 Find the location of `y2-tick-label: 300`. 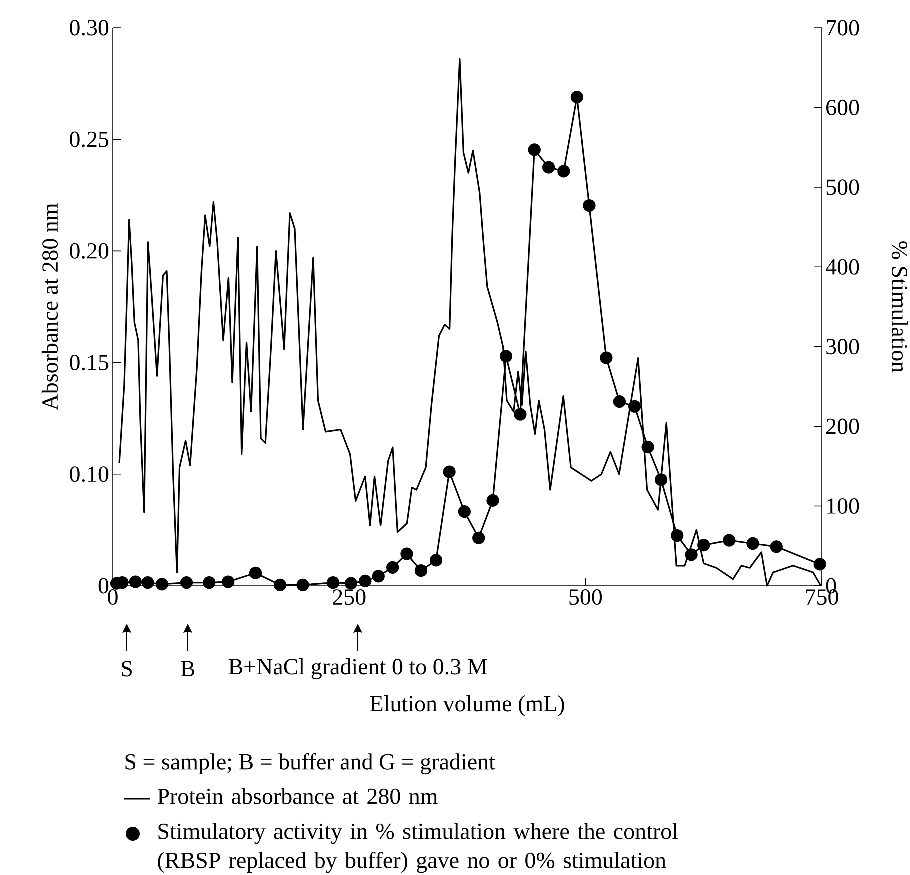

y2-tick-label: 300 is located at coordinates (843, 347).